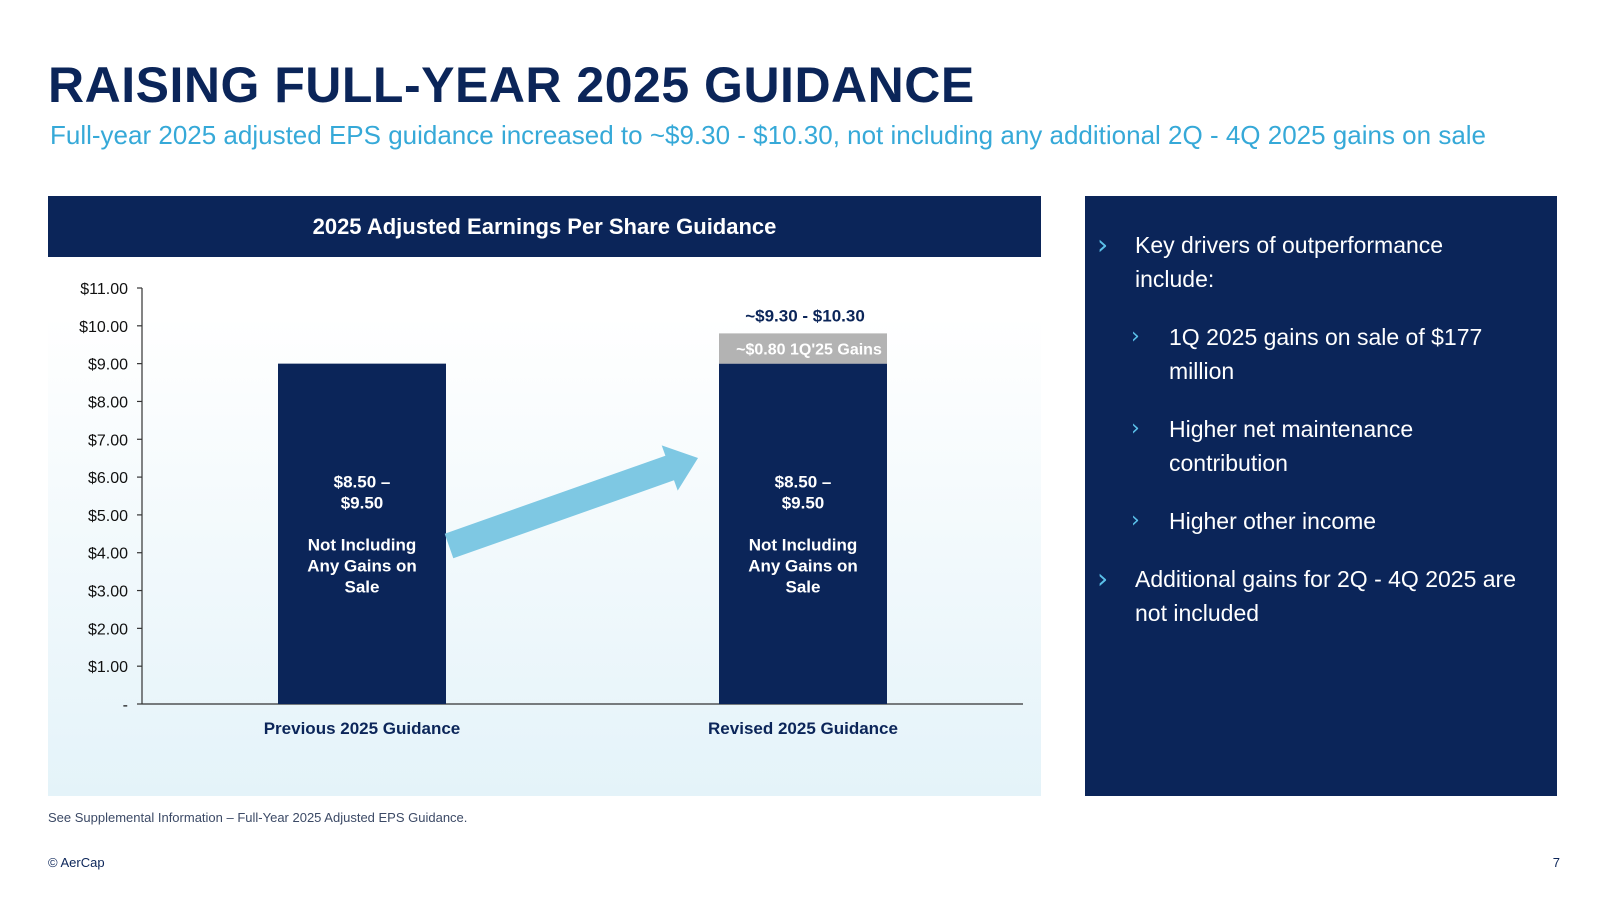  What do you see at coordinates (1291, 429) in the screenshot?
I see `bullet-line: Higher net maintenance` at bounding box center [1291, 429].